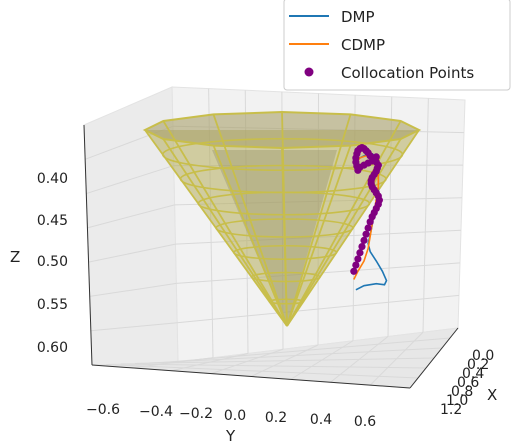 This screenshot has width=516, height=444. I want to click on y-axis-label: Y, so click(230, 435).